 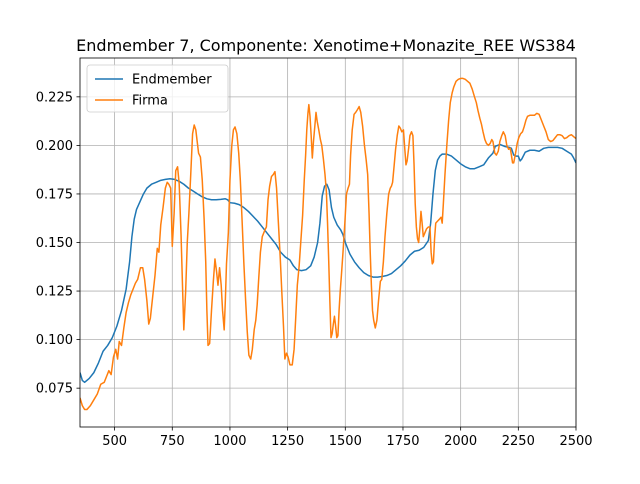 I want to click on y-tick-label: 0.100, so click(x=54, y=340).